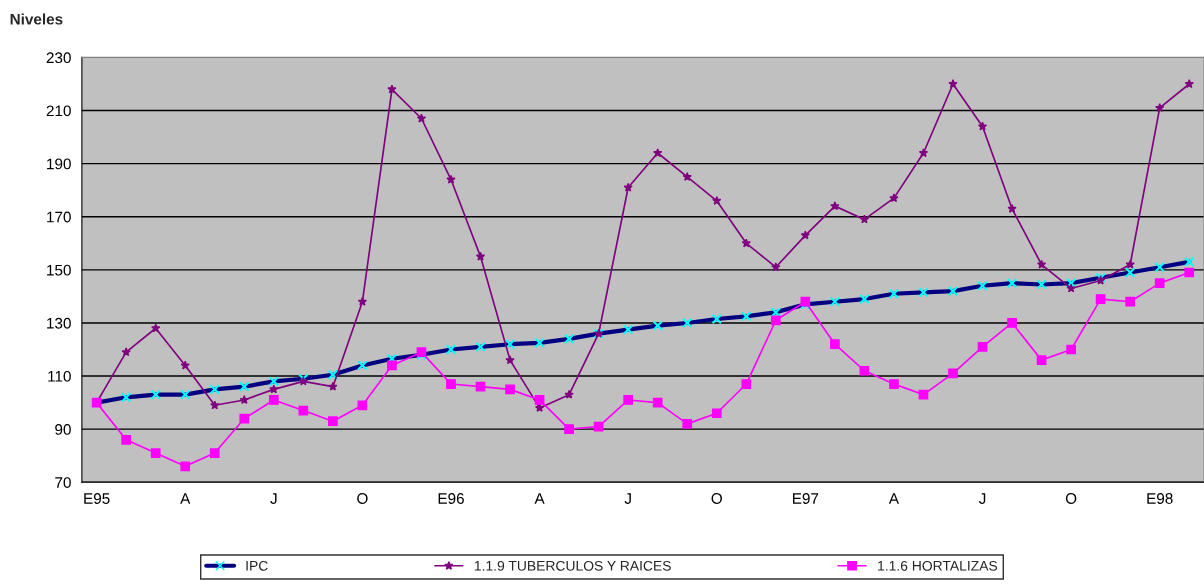 This screenshot has height=586, width=1204. Describe the element at coordinates (938, 565) in the screenshot. I see `legend-label: 1.1.6 HORTALIZAS` at that location.